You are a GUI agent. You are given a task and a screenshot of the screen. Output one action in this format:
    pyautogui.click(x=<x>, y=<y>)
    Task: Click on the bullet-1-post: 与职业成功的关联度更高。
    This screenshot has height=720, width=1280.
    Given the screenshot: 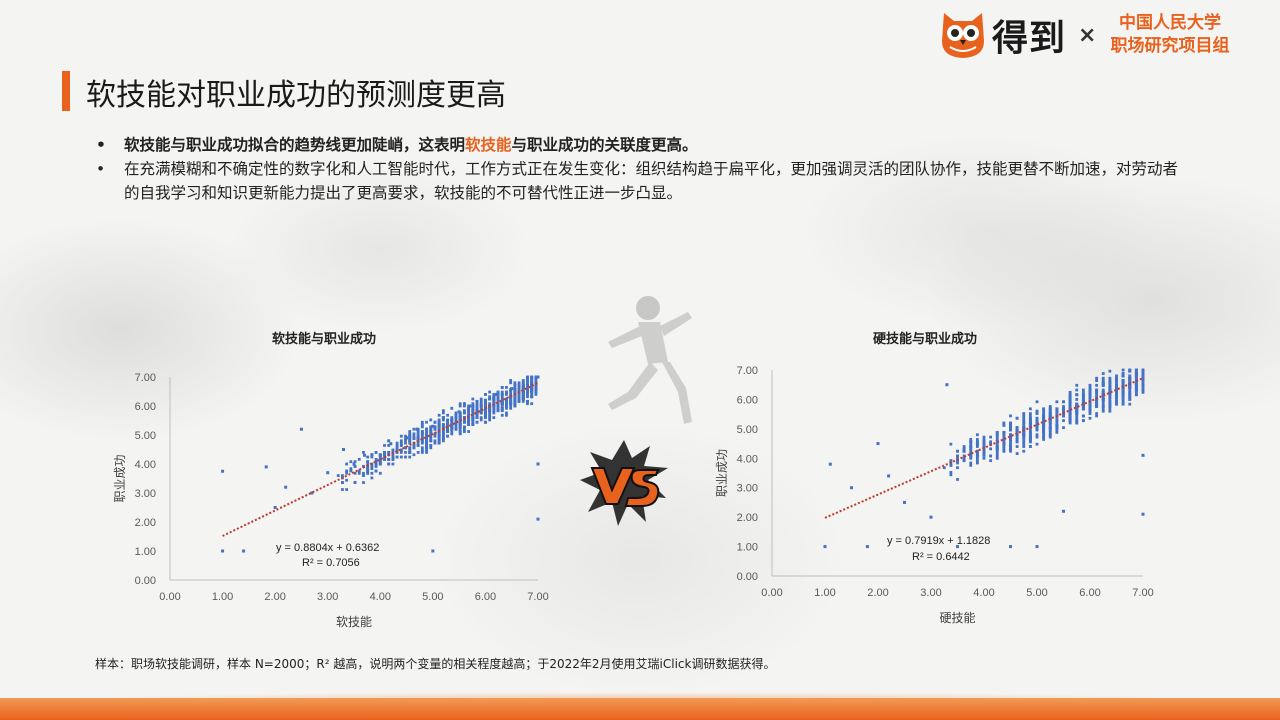 What is the action you would take?
    pyautogui.click(x=604, y=145)
    